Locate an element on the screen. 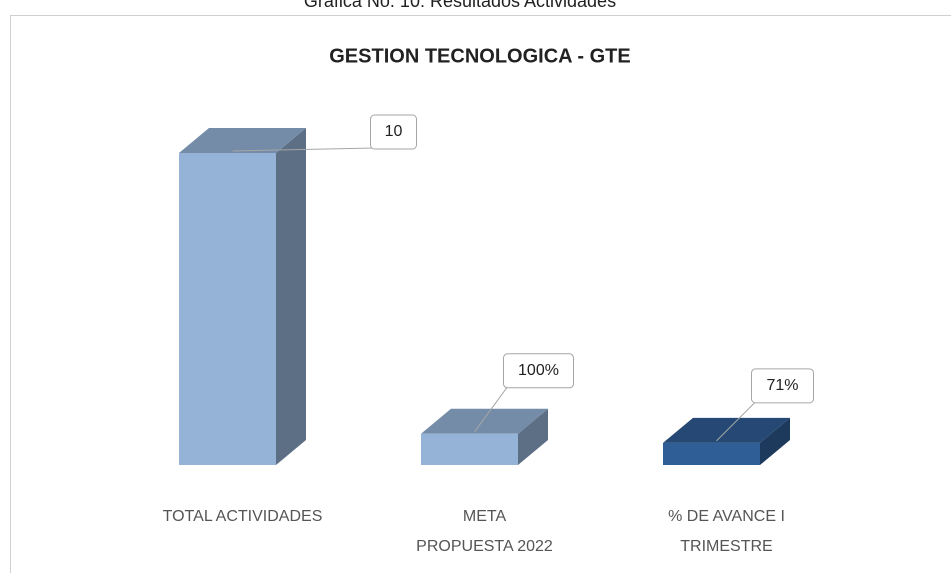 This screenshot has height=573, width=951. x-tick-label: META PROPUESTA 2022 is located at coordinates (484, 531).